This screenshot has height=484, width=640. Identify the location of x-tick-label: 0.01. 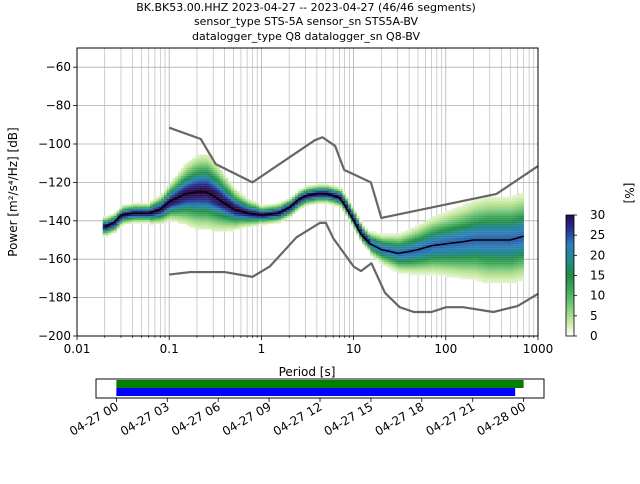
(77, 349).